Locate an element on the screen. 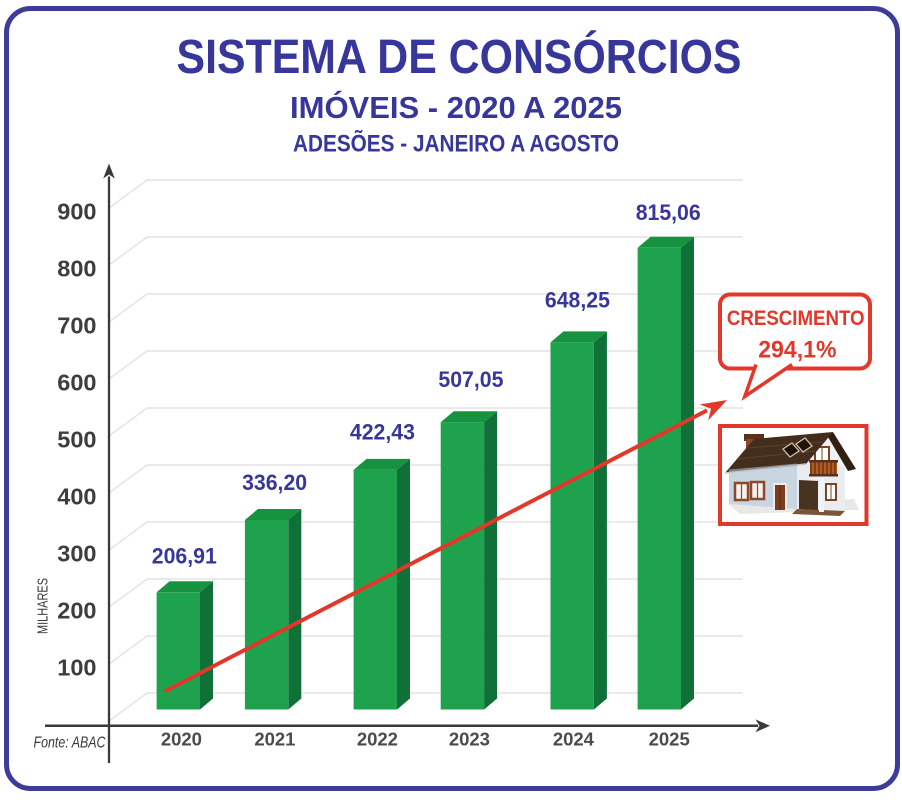 The height and width of the screenshot is (800, 902). svg-text: 336,20 is located at coordinates (274, 482).